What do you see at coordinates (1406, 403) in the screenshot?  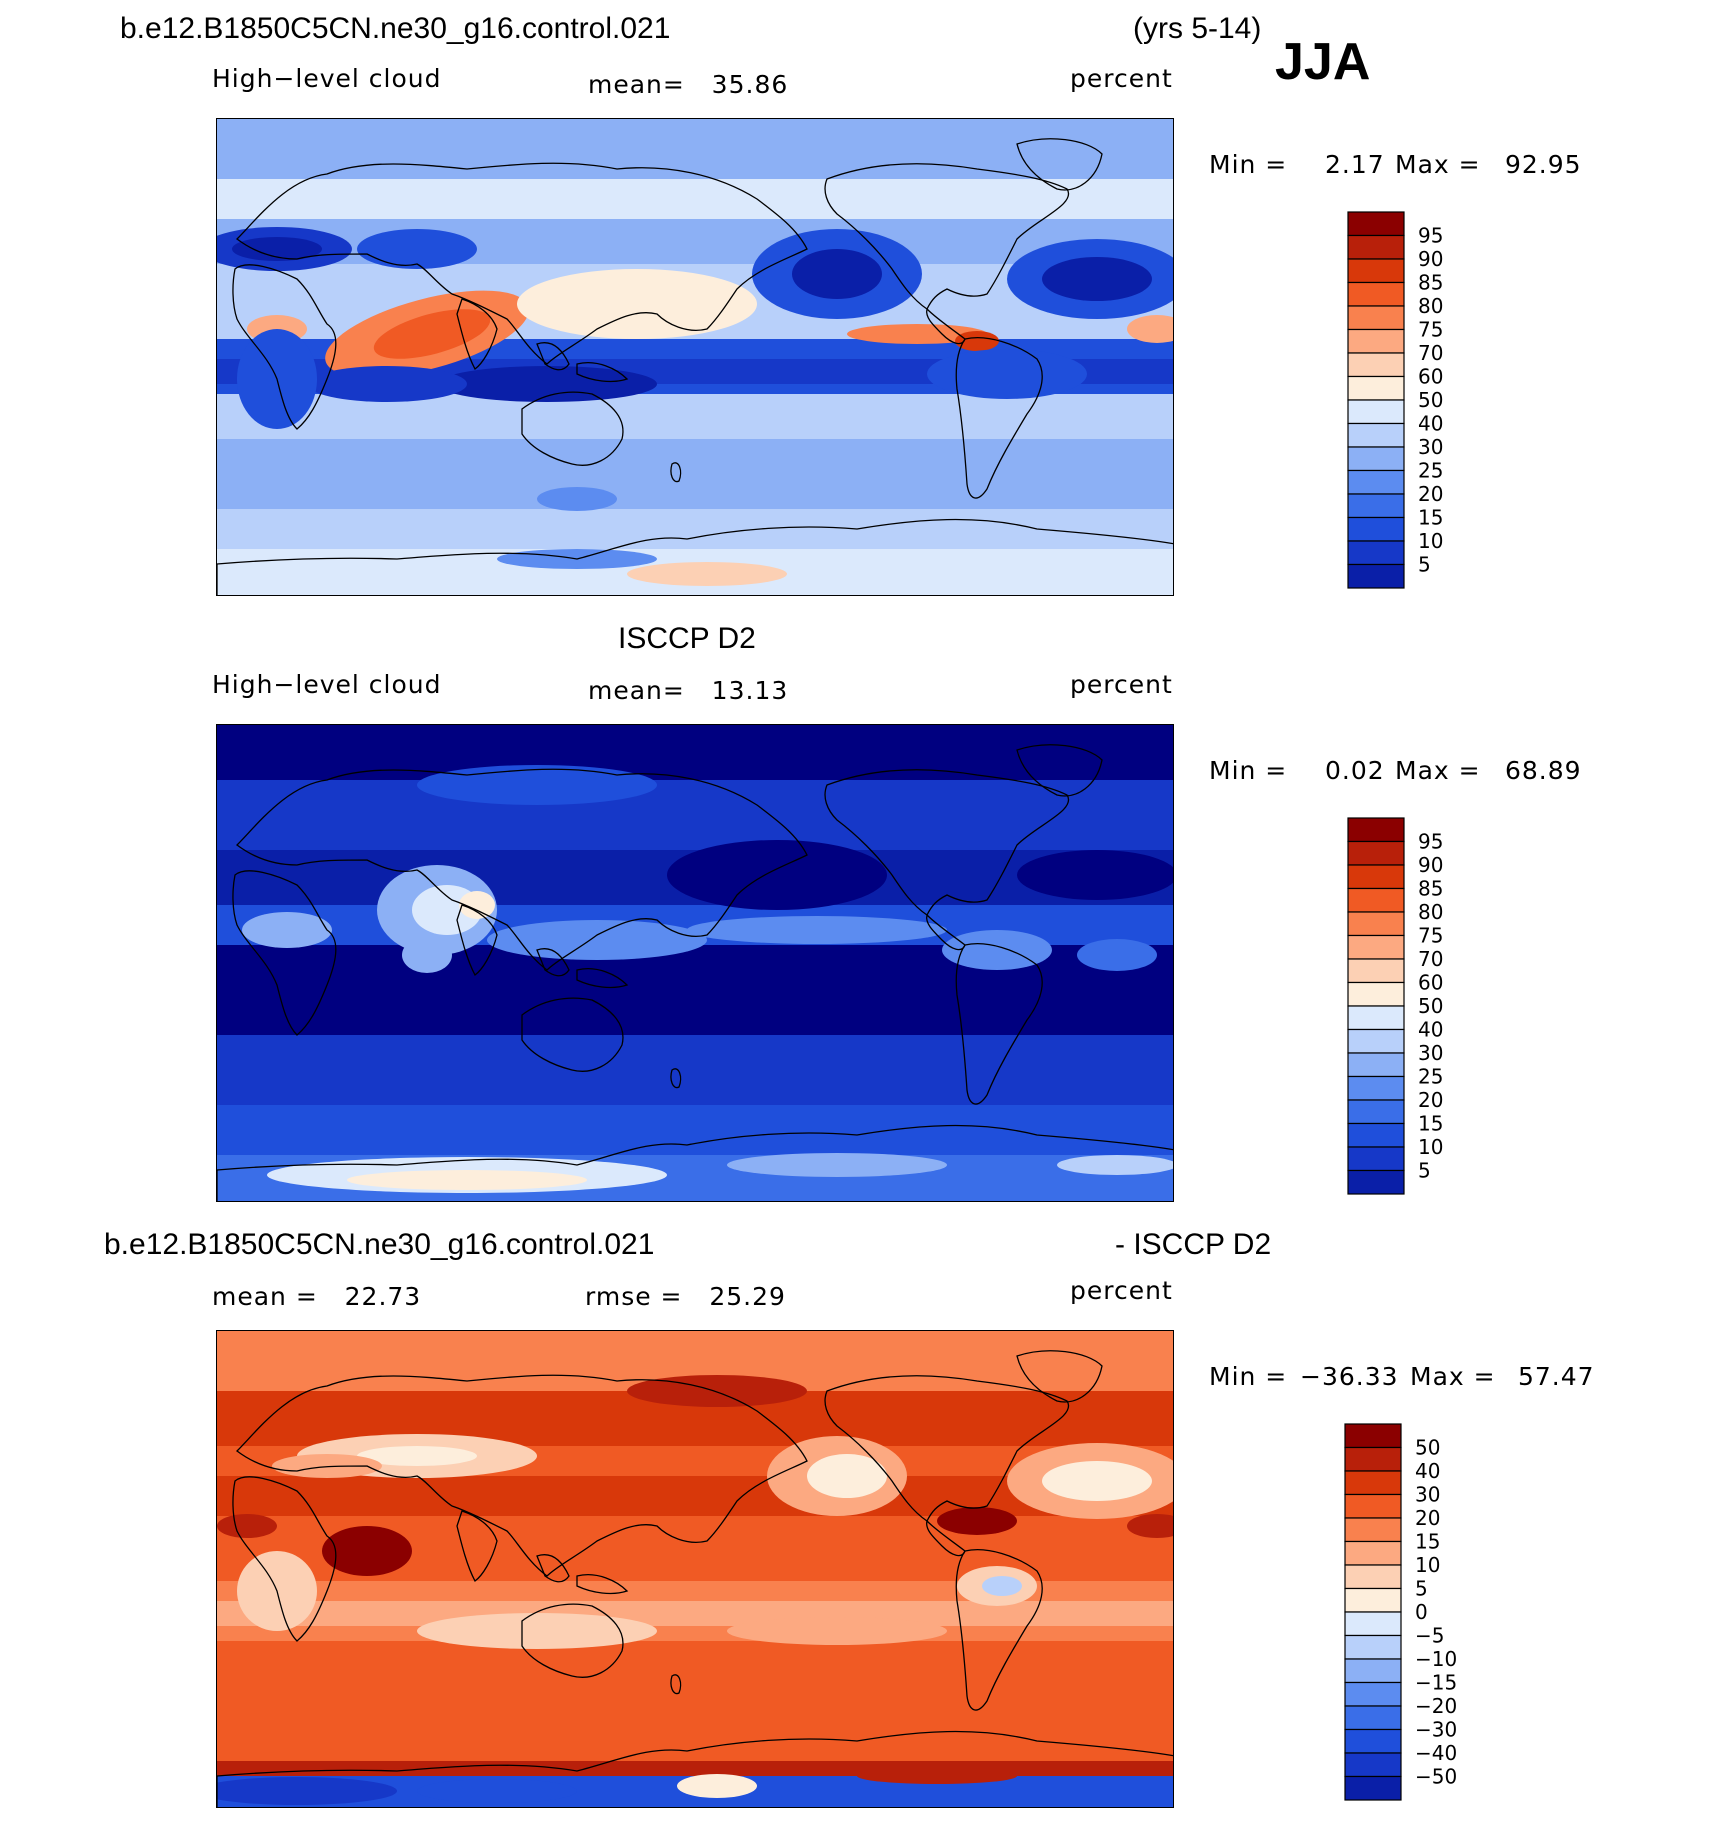 I see `panel1-colorbar: 95 90 85 80 75 70 60 50 40 30 25 20 15 10 5` at bounding box center [1406, 403].